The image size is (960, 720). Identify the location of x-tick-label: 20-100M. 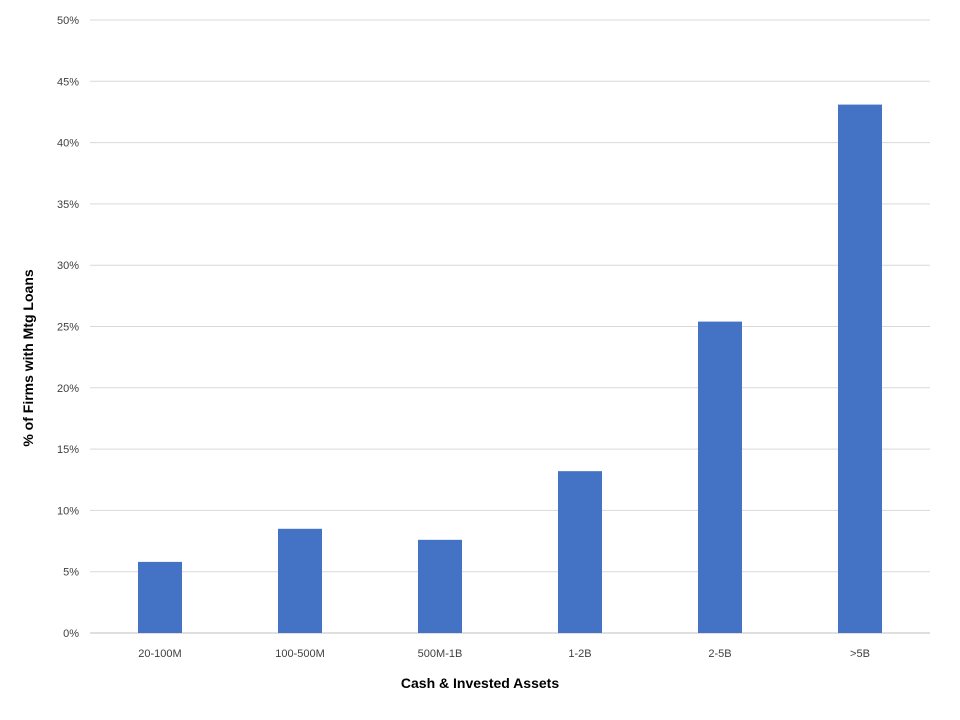
(159, 654).